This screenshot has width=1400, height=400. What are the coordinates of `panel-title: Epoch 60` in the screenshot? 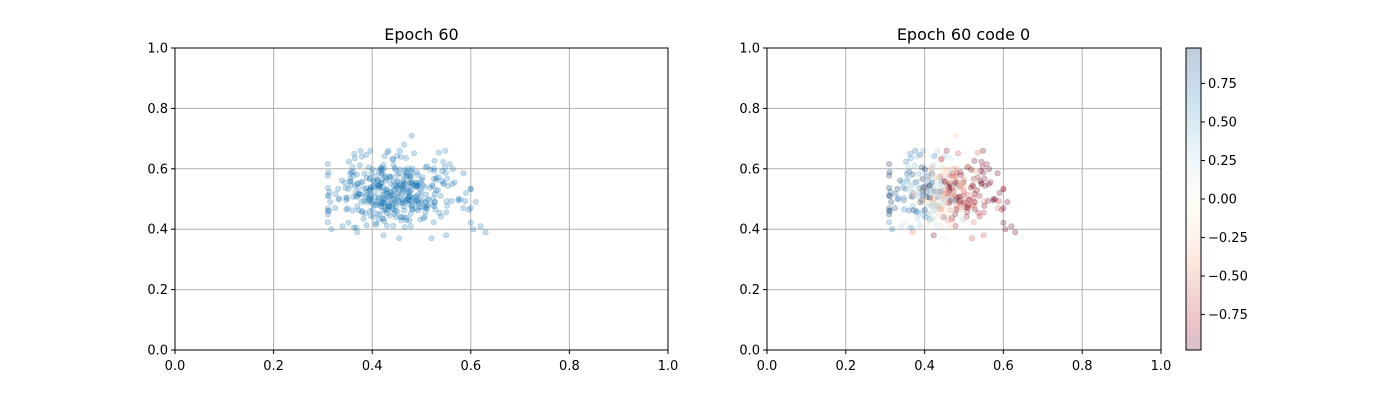 It's located at (421, 34).